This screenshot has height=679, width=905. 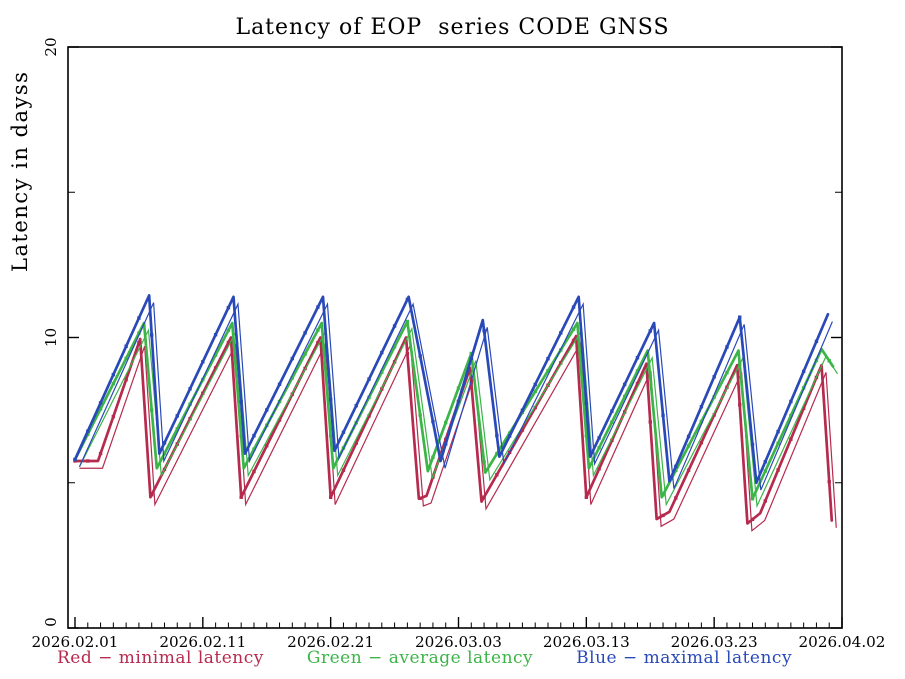 What do you see at coordinates (51, 337) in the screenshot?
I see `y-tick-label: 10` at bounding box center [51, 337].